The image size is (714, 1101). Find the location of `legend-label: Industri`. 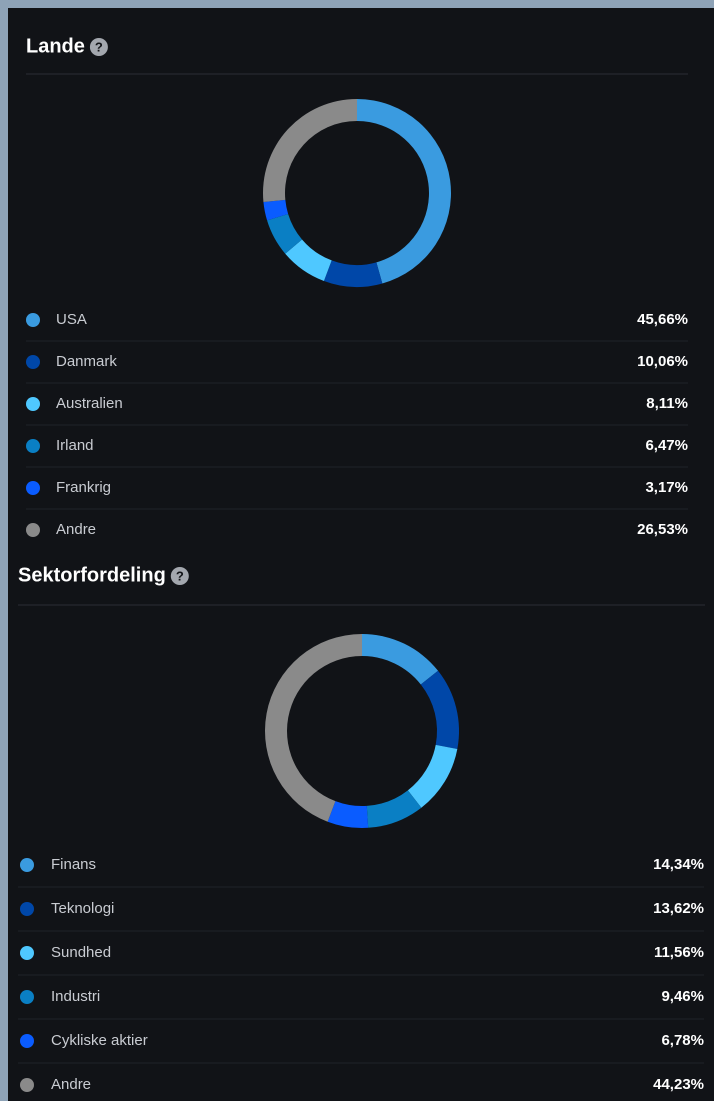

legend-label: Industri is located at coordinates (75, 996).